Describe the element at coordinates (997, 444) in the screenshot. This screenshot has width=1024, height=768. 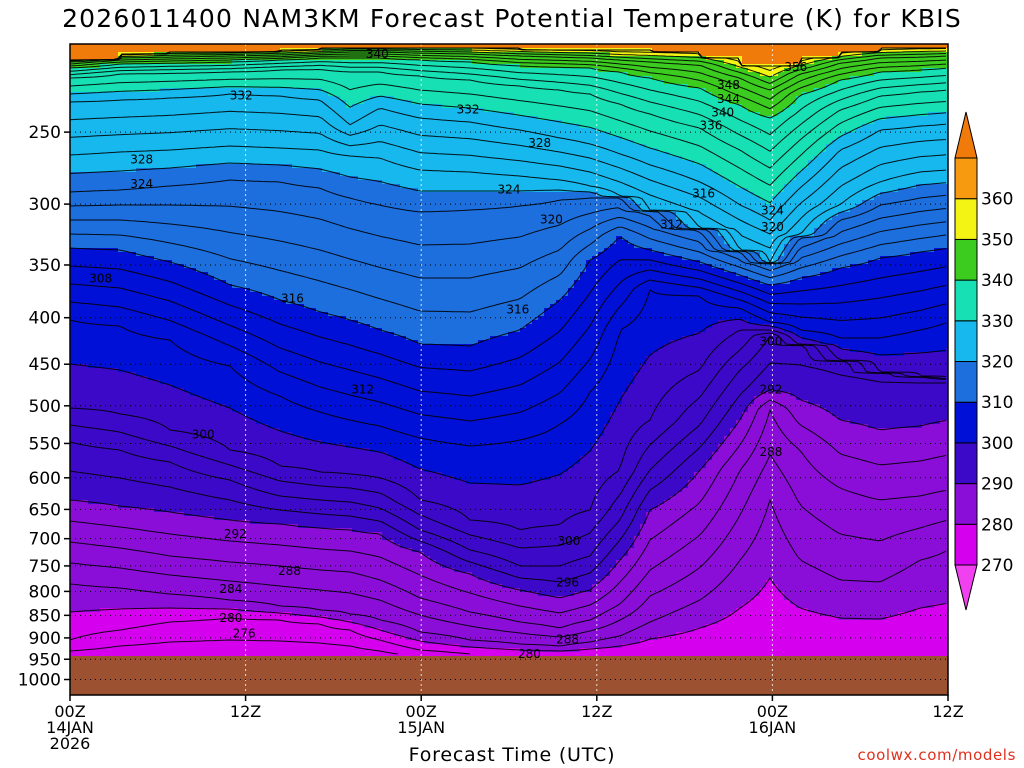
I see `colorbar-label: 300` at that location.